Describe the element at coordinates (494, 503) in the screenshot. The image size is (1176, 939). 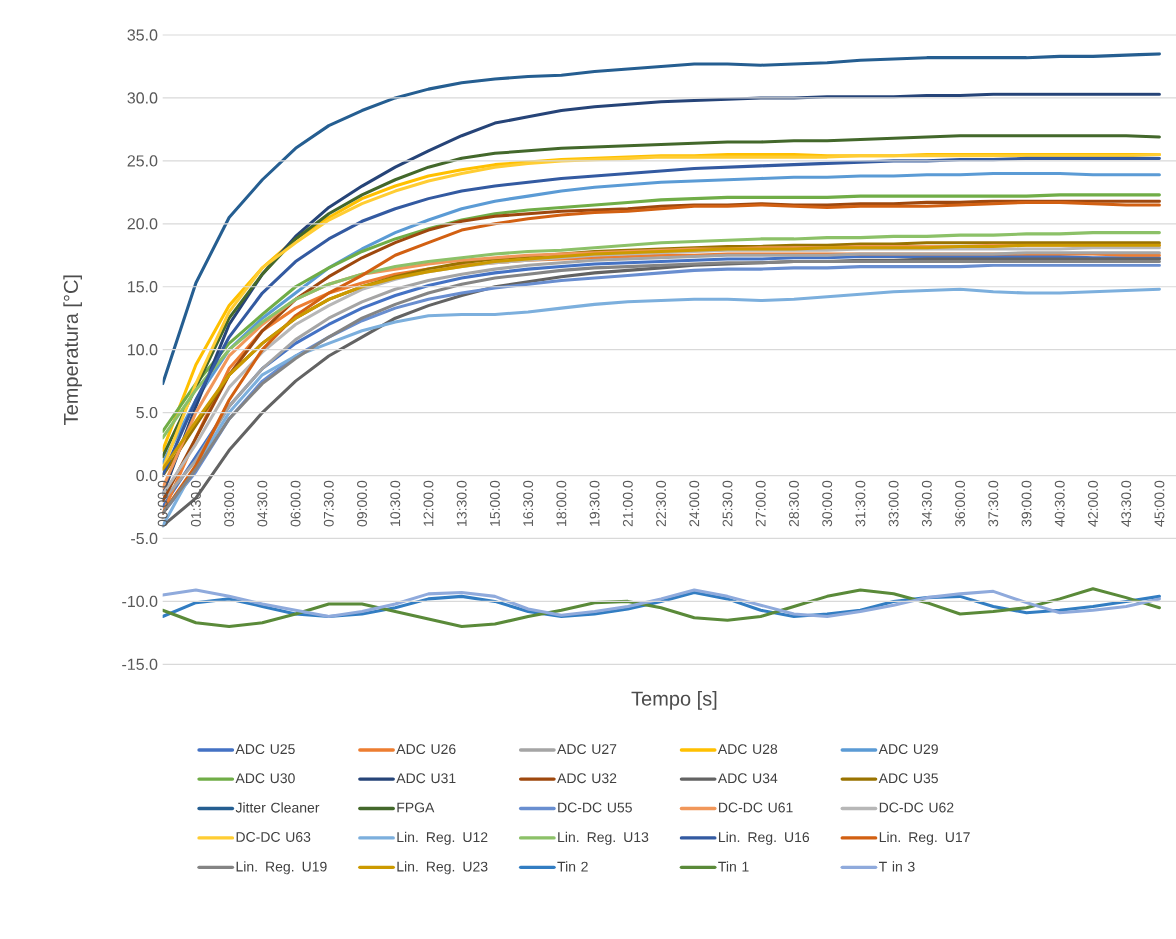
I see `x-tick-label: 15:00.0` at that location.